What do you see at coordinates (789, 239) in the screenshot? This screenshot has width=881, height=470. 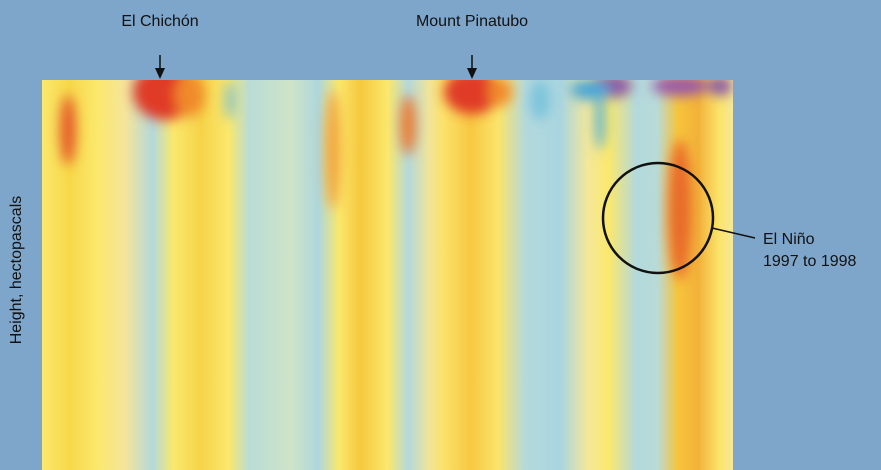 I see `annotation: El Niño` at bounding box center [789, 239].